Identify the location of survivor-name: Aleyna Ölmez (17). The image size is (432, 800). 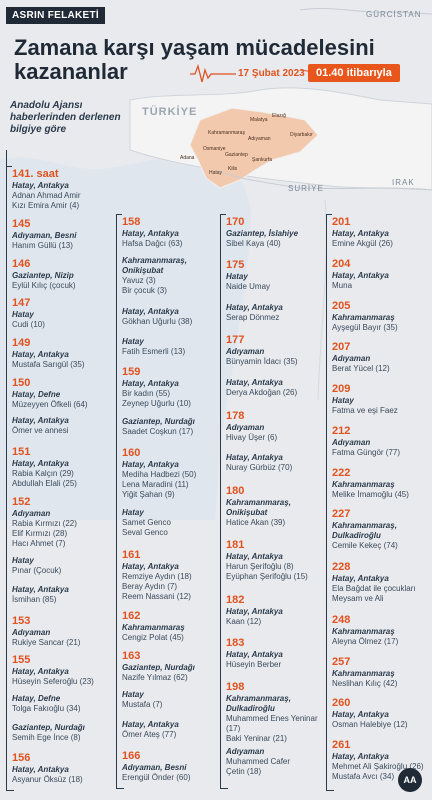
(365, 641).